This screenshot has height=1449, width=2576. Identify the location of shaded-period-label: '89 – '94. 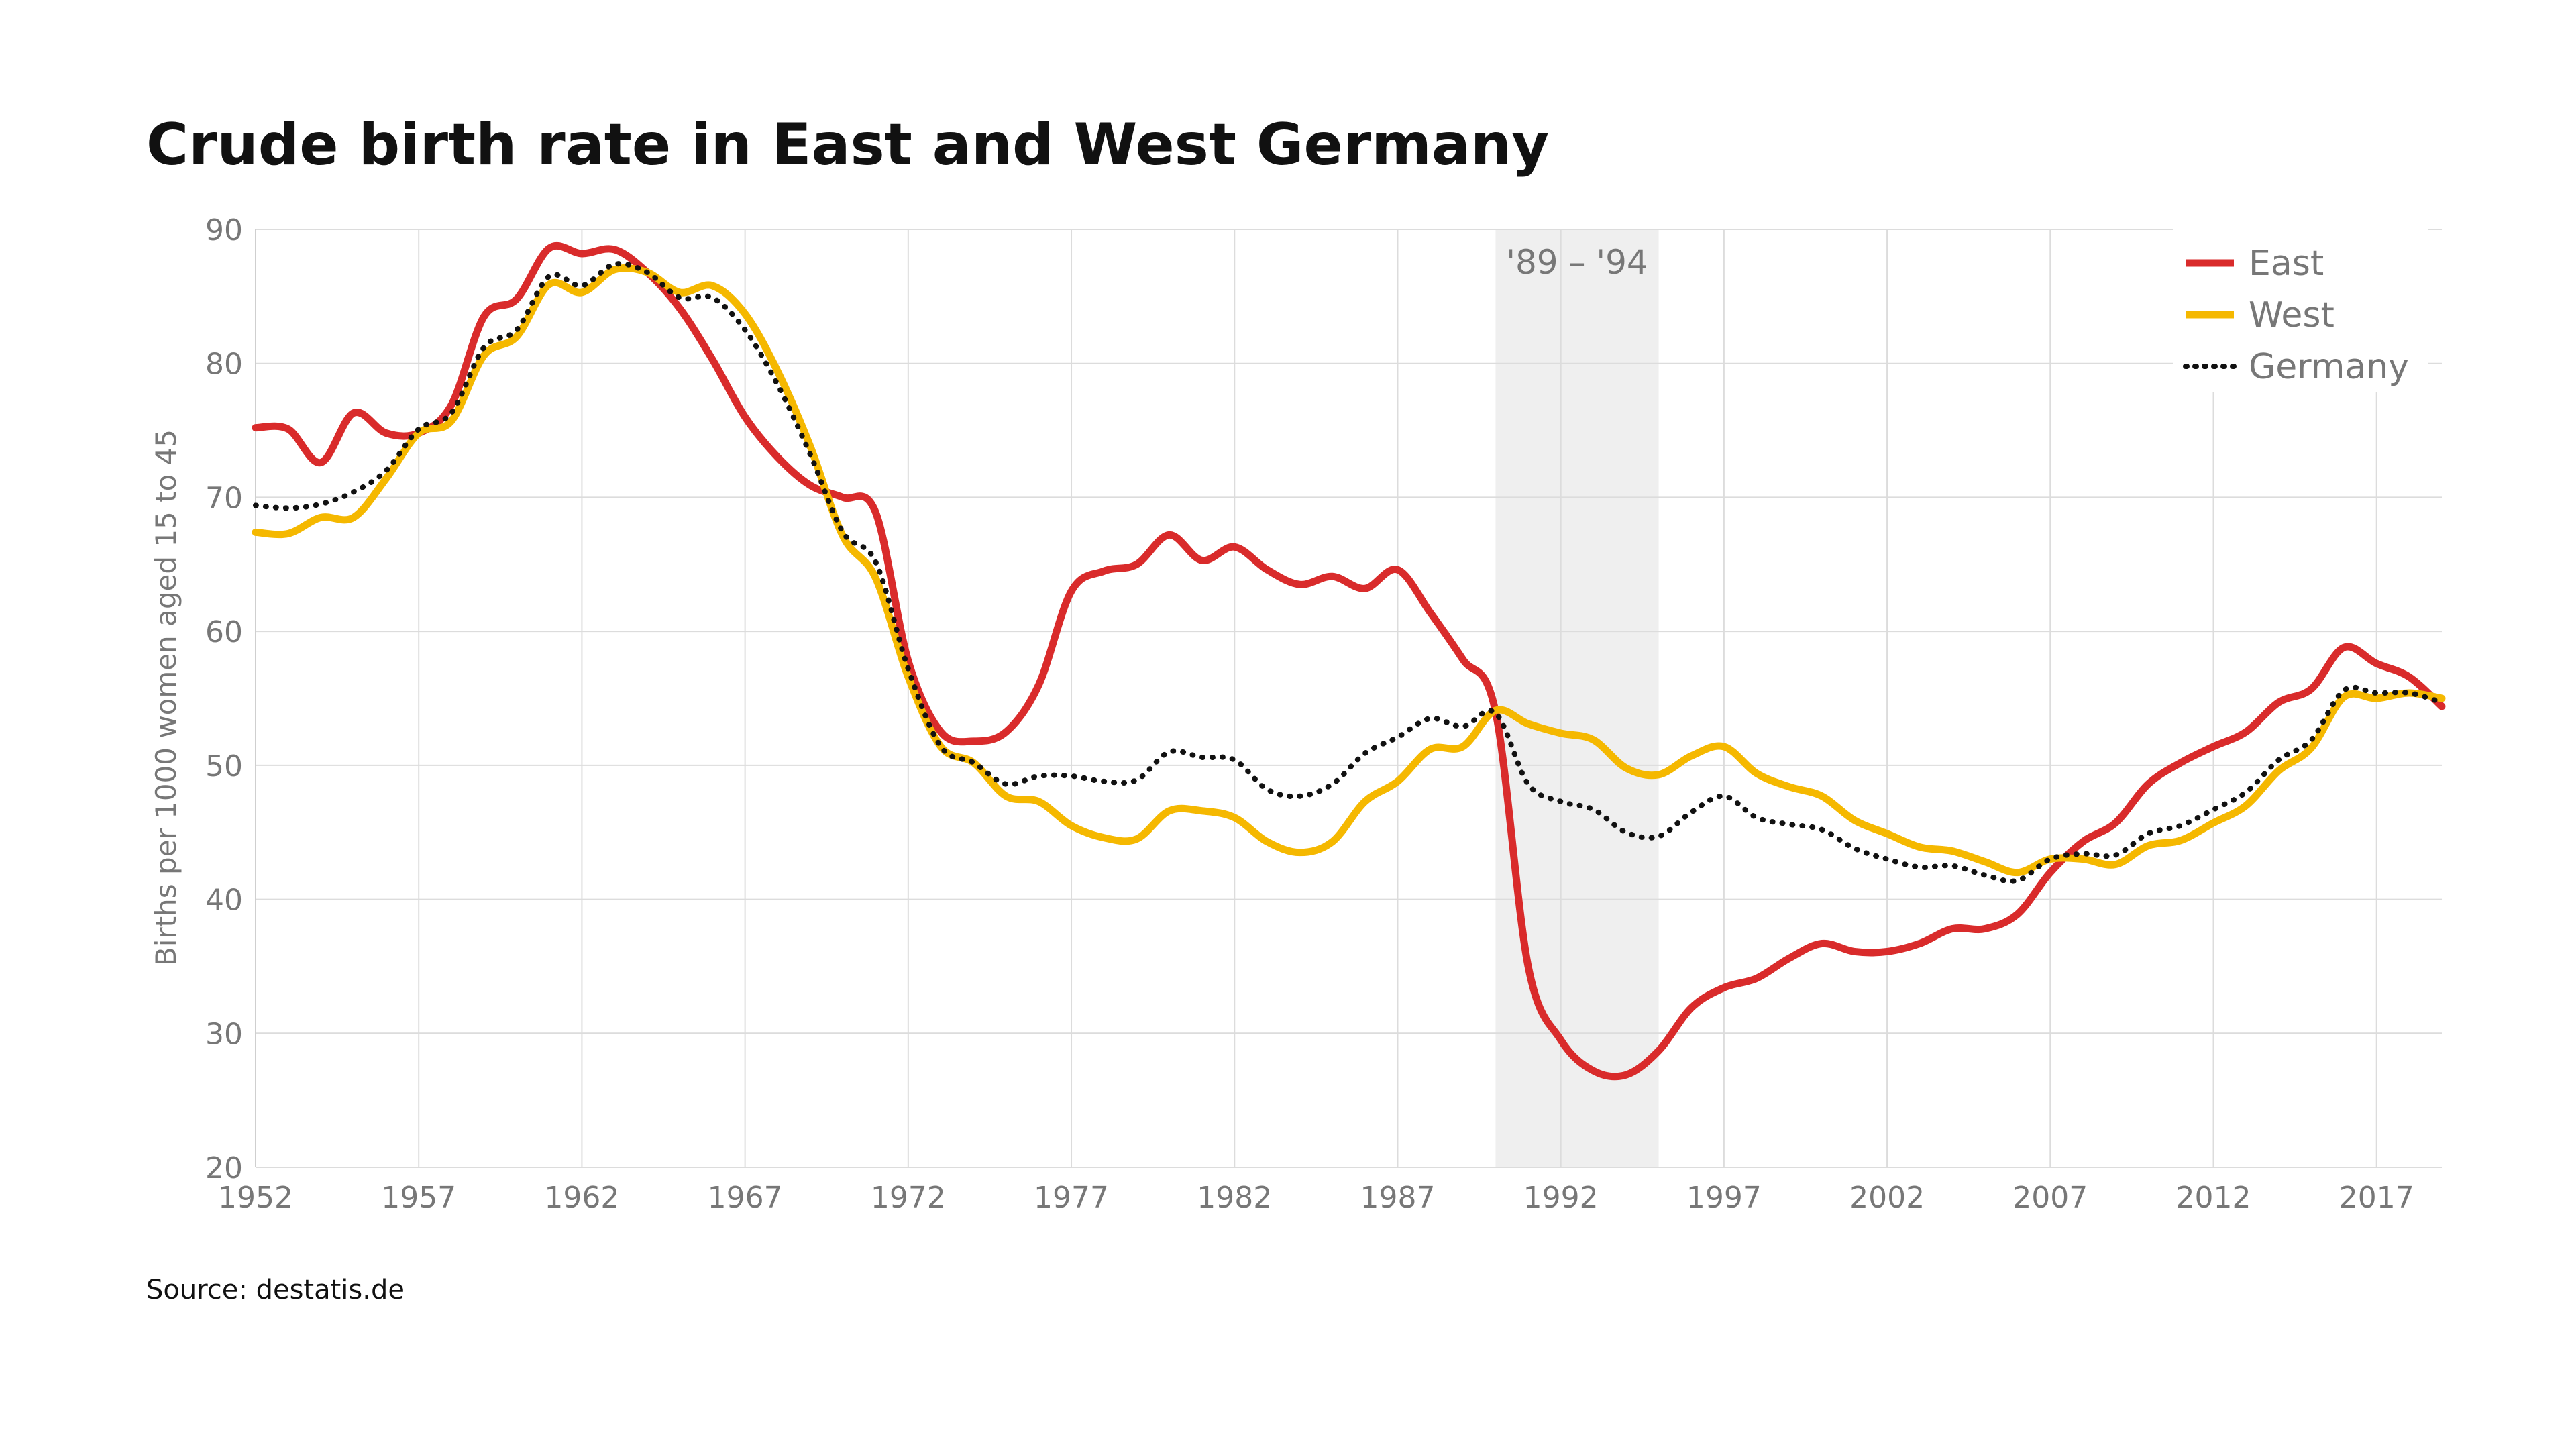
(1577, 262).